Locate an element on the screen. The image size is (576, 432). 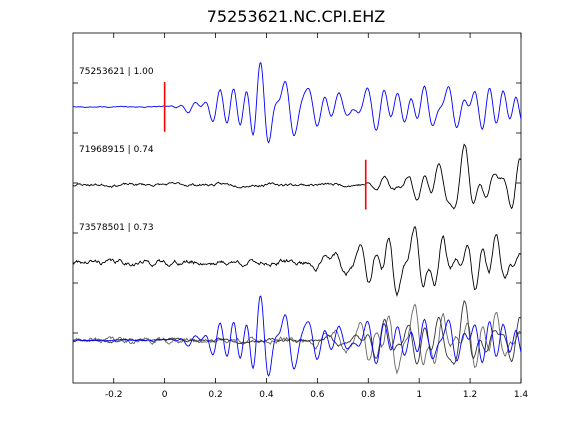
x-tick-label: -0.2 is located at coordinates (114, 395).